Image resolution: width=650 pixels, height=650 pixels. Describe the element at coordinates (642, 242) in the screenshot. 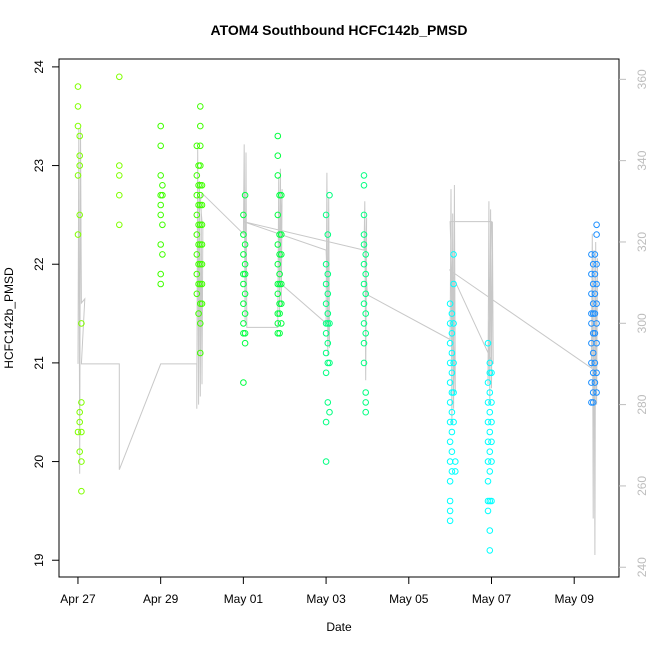

I see `y2-tick-label: 320` at that location.